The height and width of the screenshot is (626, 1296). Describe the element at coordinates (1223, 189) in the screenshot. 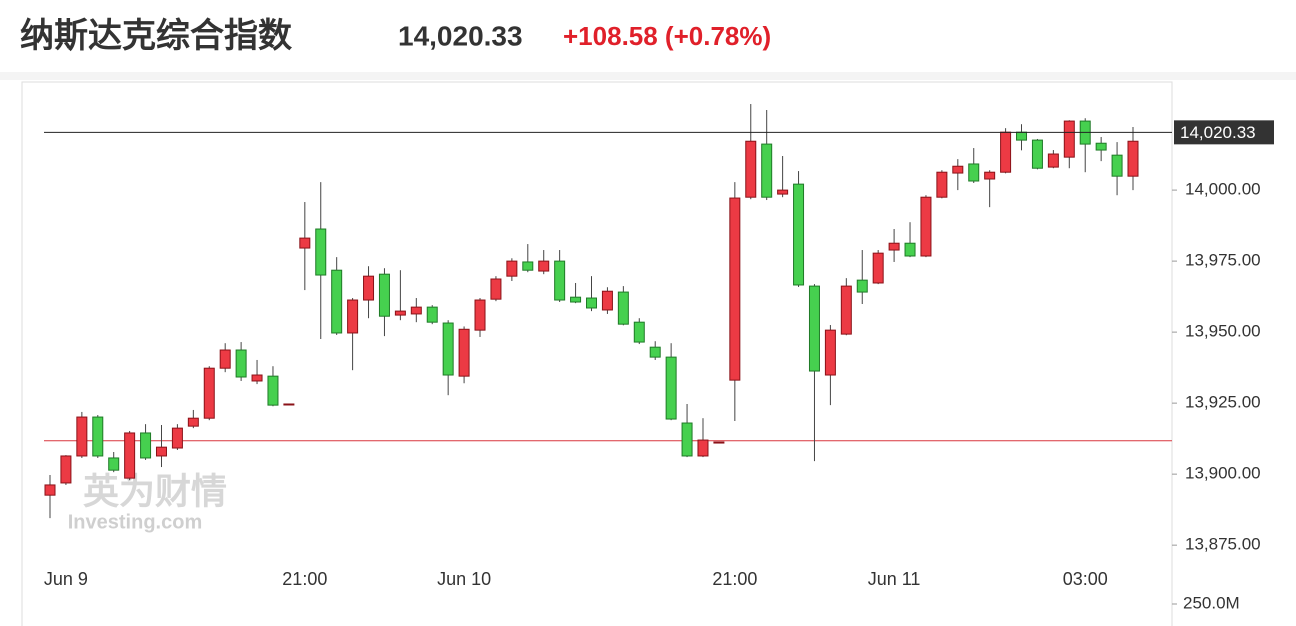

I see `y-tick-label: 14,000.00` at that location.